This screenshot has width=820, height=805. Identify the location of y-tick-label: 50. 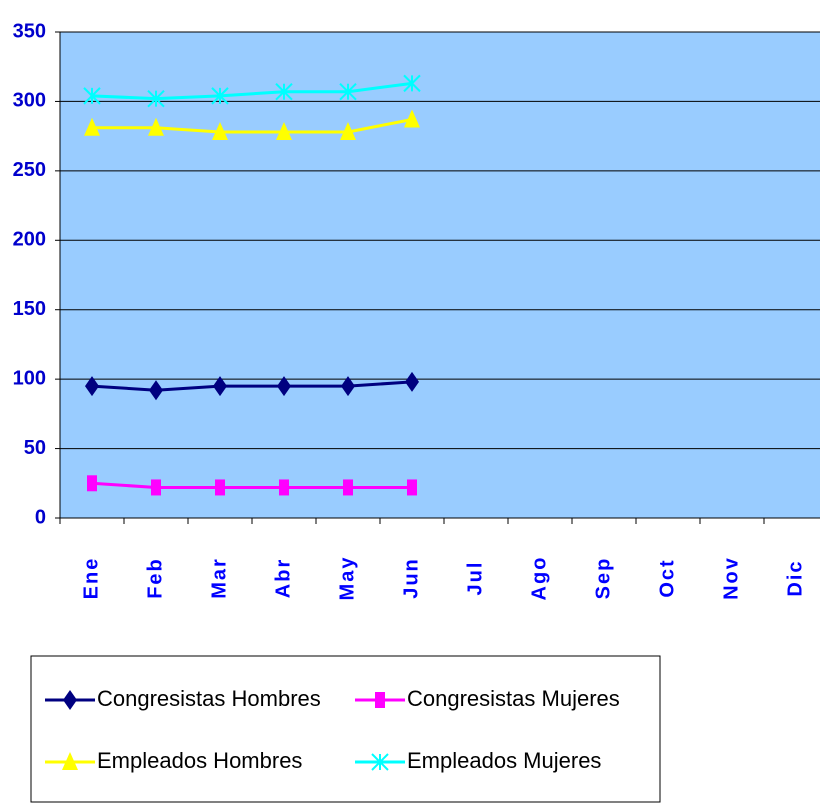
(35, 448).